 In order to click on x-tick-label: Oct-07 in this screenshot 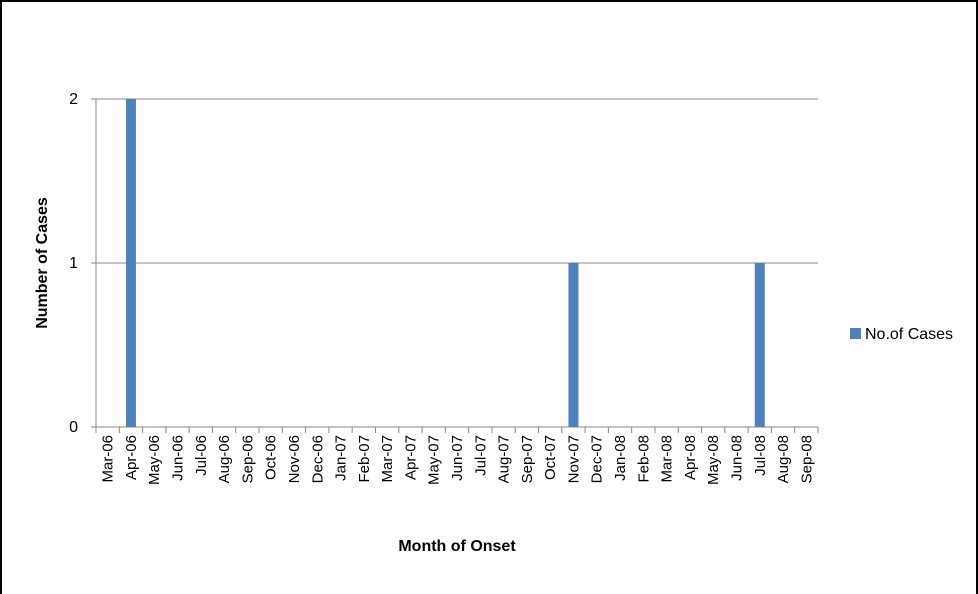, I will do `click(550, 457)`.